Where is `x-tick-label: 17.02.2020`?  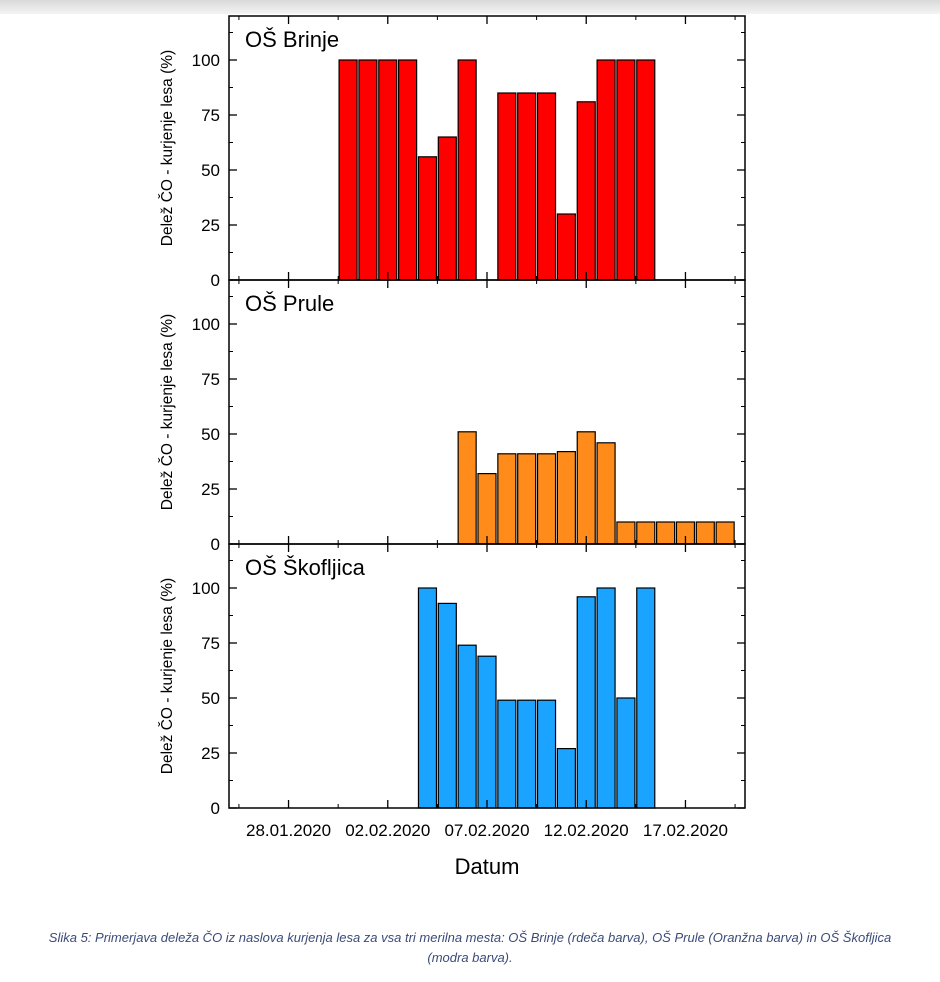
x-tick-label: 17.02.2020 is located at coordinates (685, 830).